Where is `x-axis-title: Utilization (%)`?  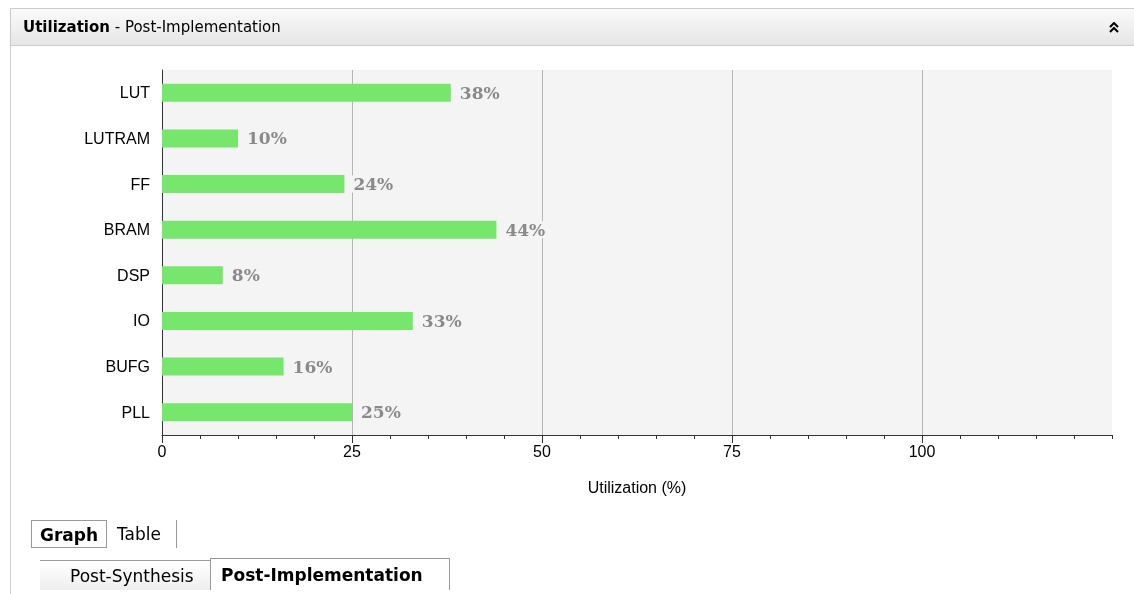 x-axis-title: Utilization (%) is located at coordinates (637, 487).